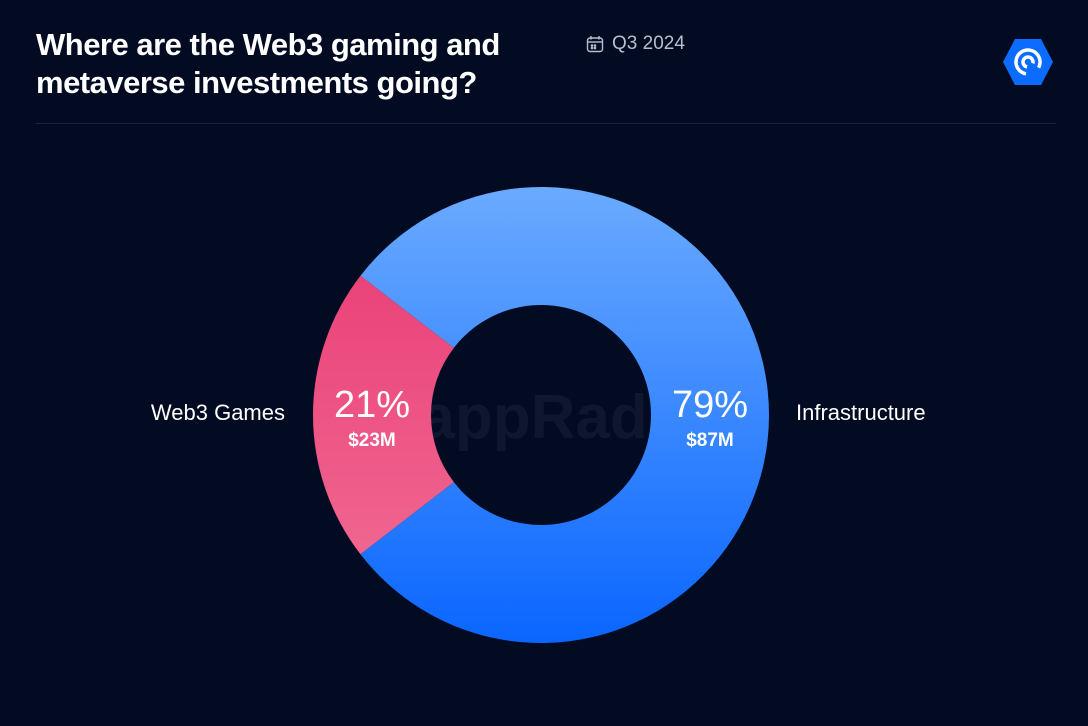  What do you see at coordinates (546, 123) in the screenshot?
I see `header-divider` at bounding box center [546, 123].